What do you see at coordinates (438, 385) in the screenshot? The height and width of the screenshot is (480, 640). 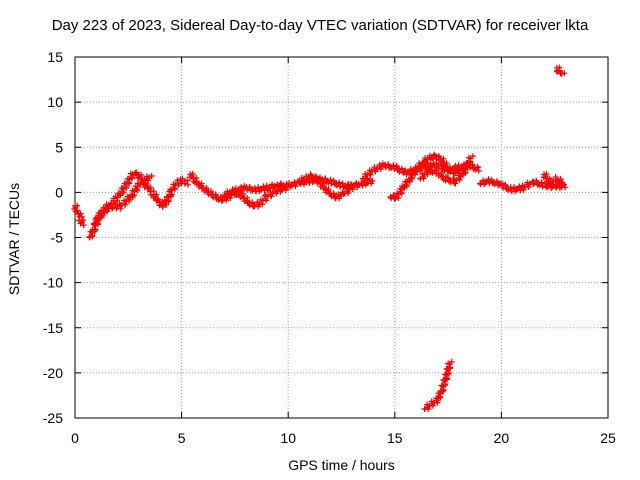 I see `data-series-arc-outlier-low` at bounding box center [438, 385].